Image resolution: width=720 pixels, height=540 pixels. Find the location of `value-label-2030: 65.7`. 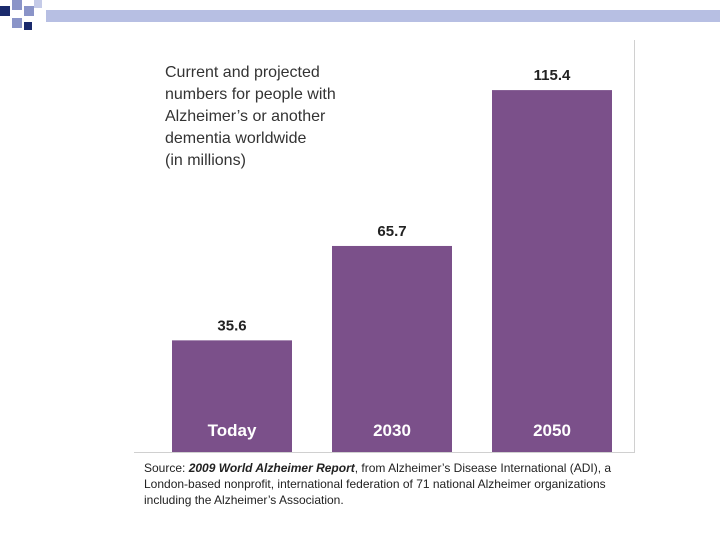

value-label-2030: 65.7 is located at coordinates (391, 231).